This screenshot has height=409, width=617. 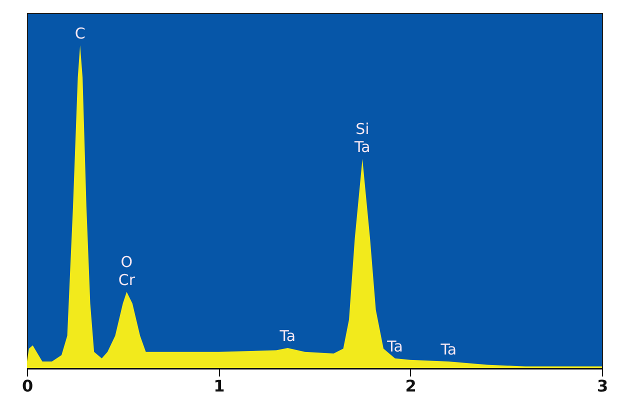 What do you see at coordinates (127, 279) in the screenshot?
I see `annotation: Cr` at bounding box center [127, 279].